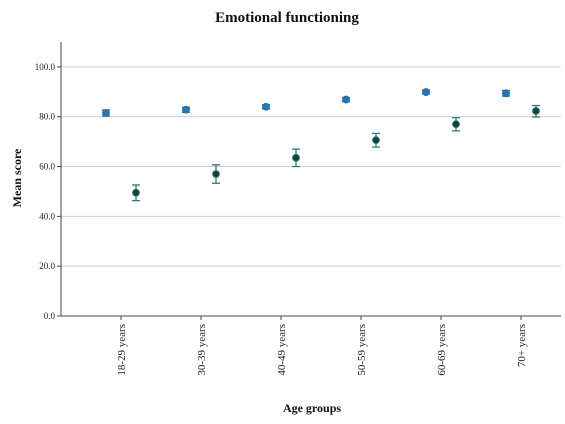 This screenshot has width=565, height=424. What do you see at coordinates (47, 167) in the screenshot?
I see `y-tick-label: 60.0` at bounding box center [47, 167].